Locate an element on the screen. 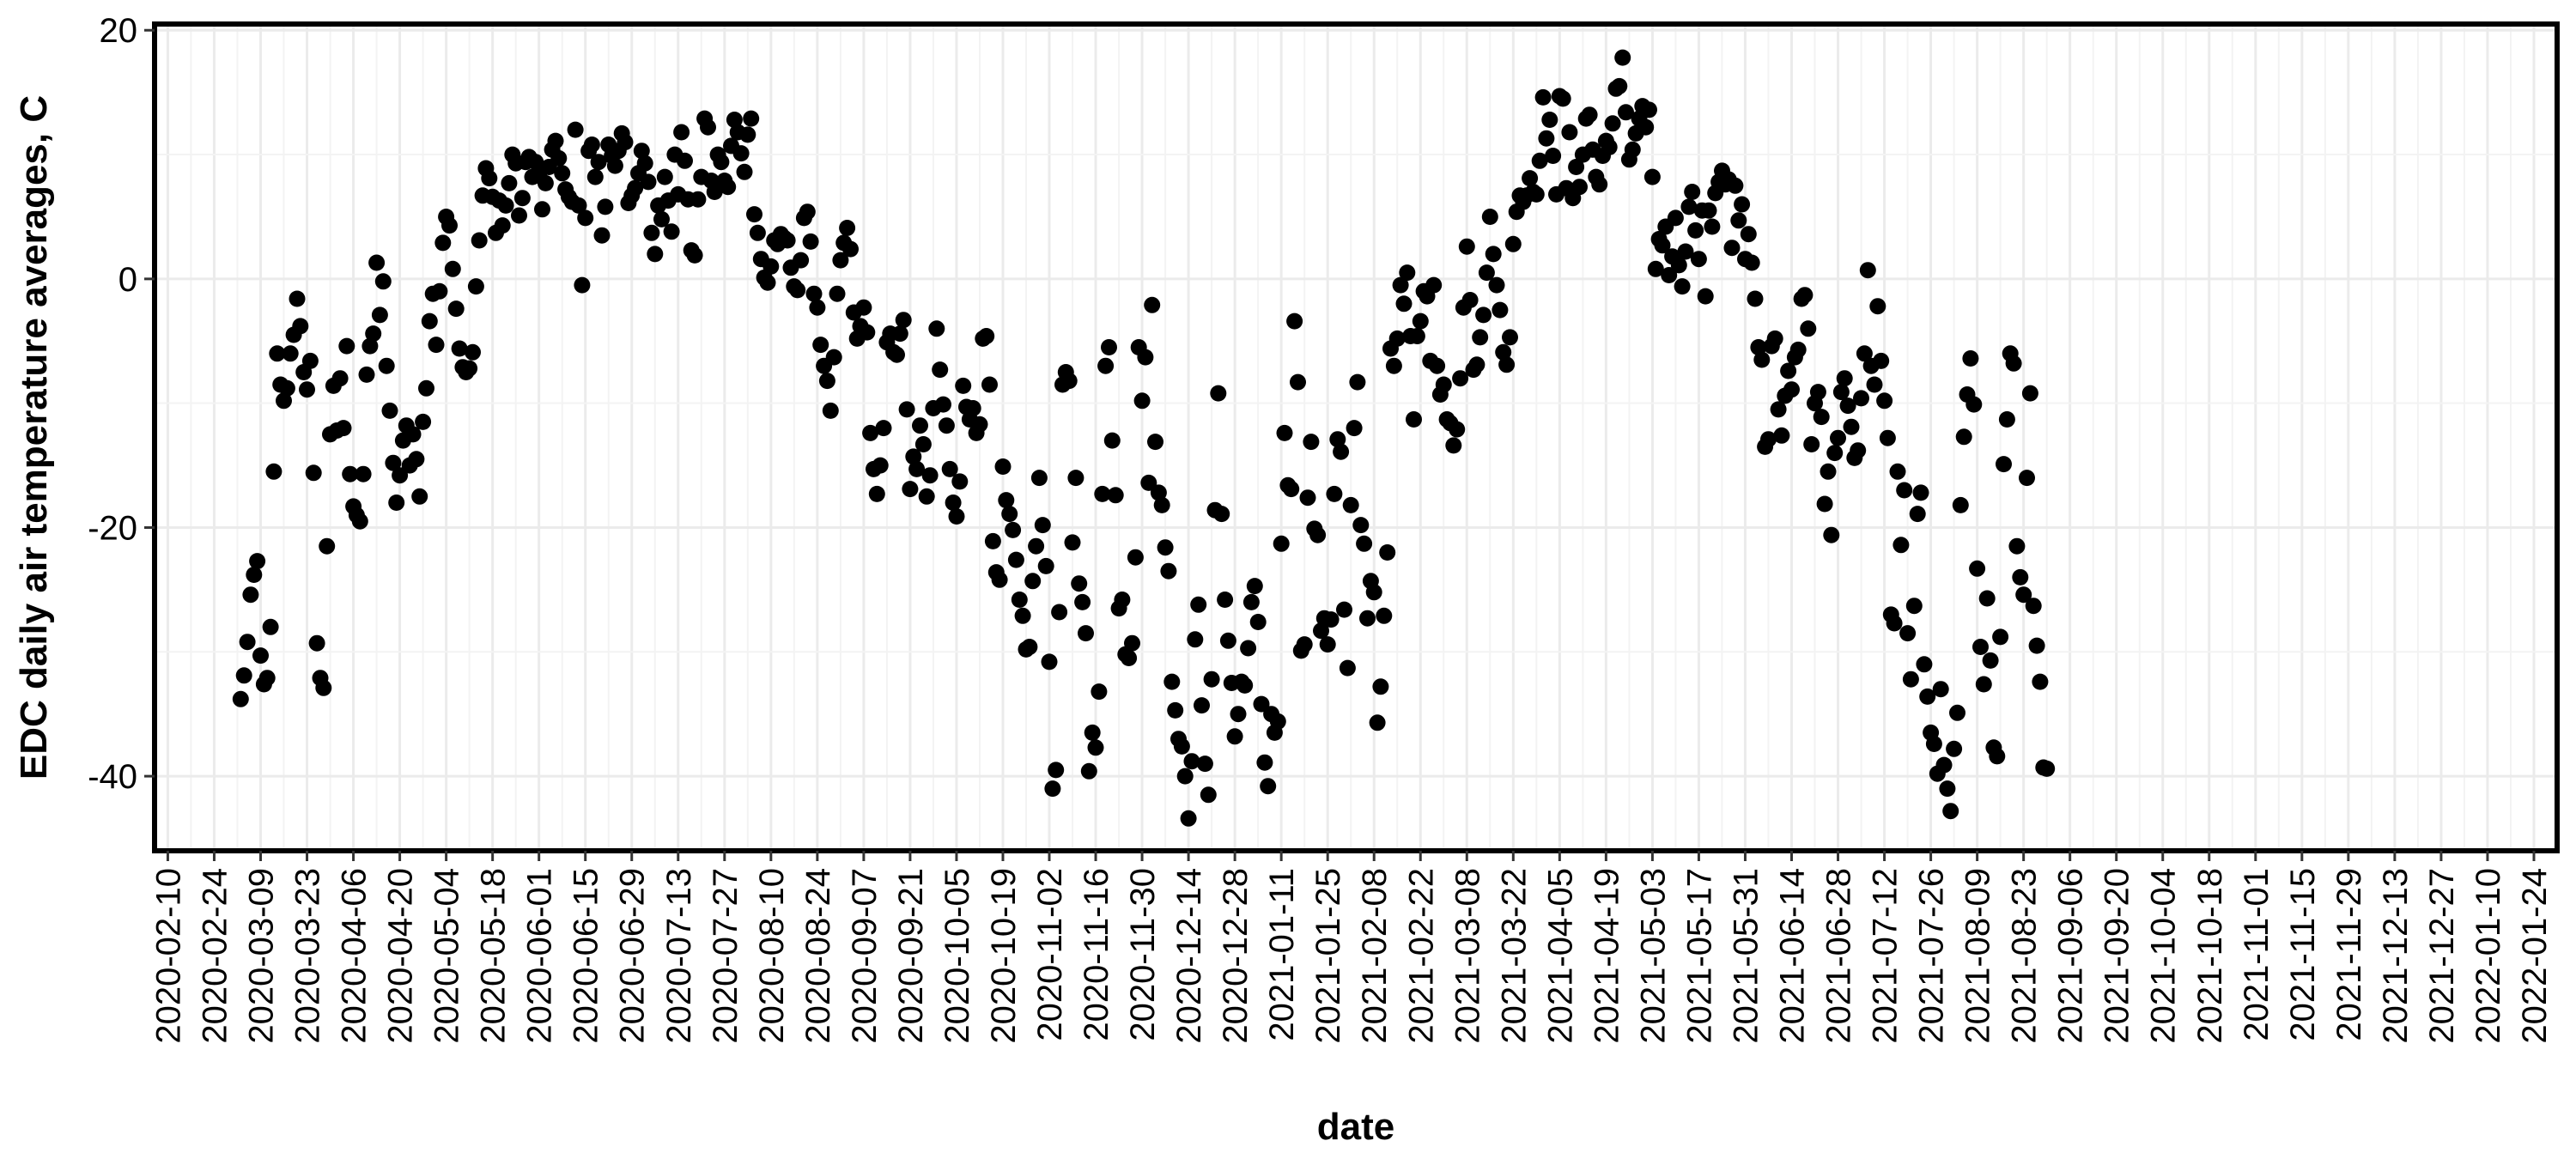  x-tick-label: 2021-05-17 is located at coordinates (1699, 956).